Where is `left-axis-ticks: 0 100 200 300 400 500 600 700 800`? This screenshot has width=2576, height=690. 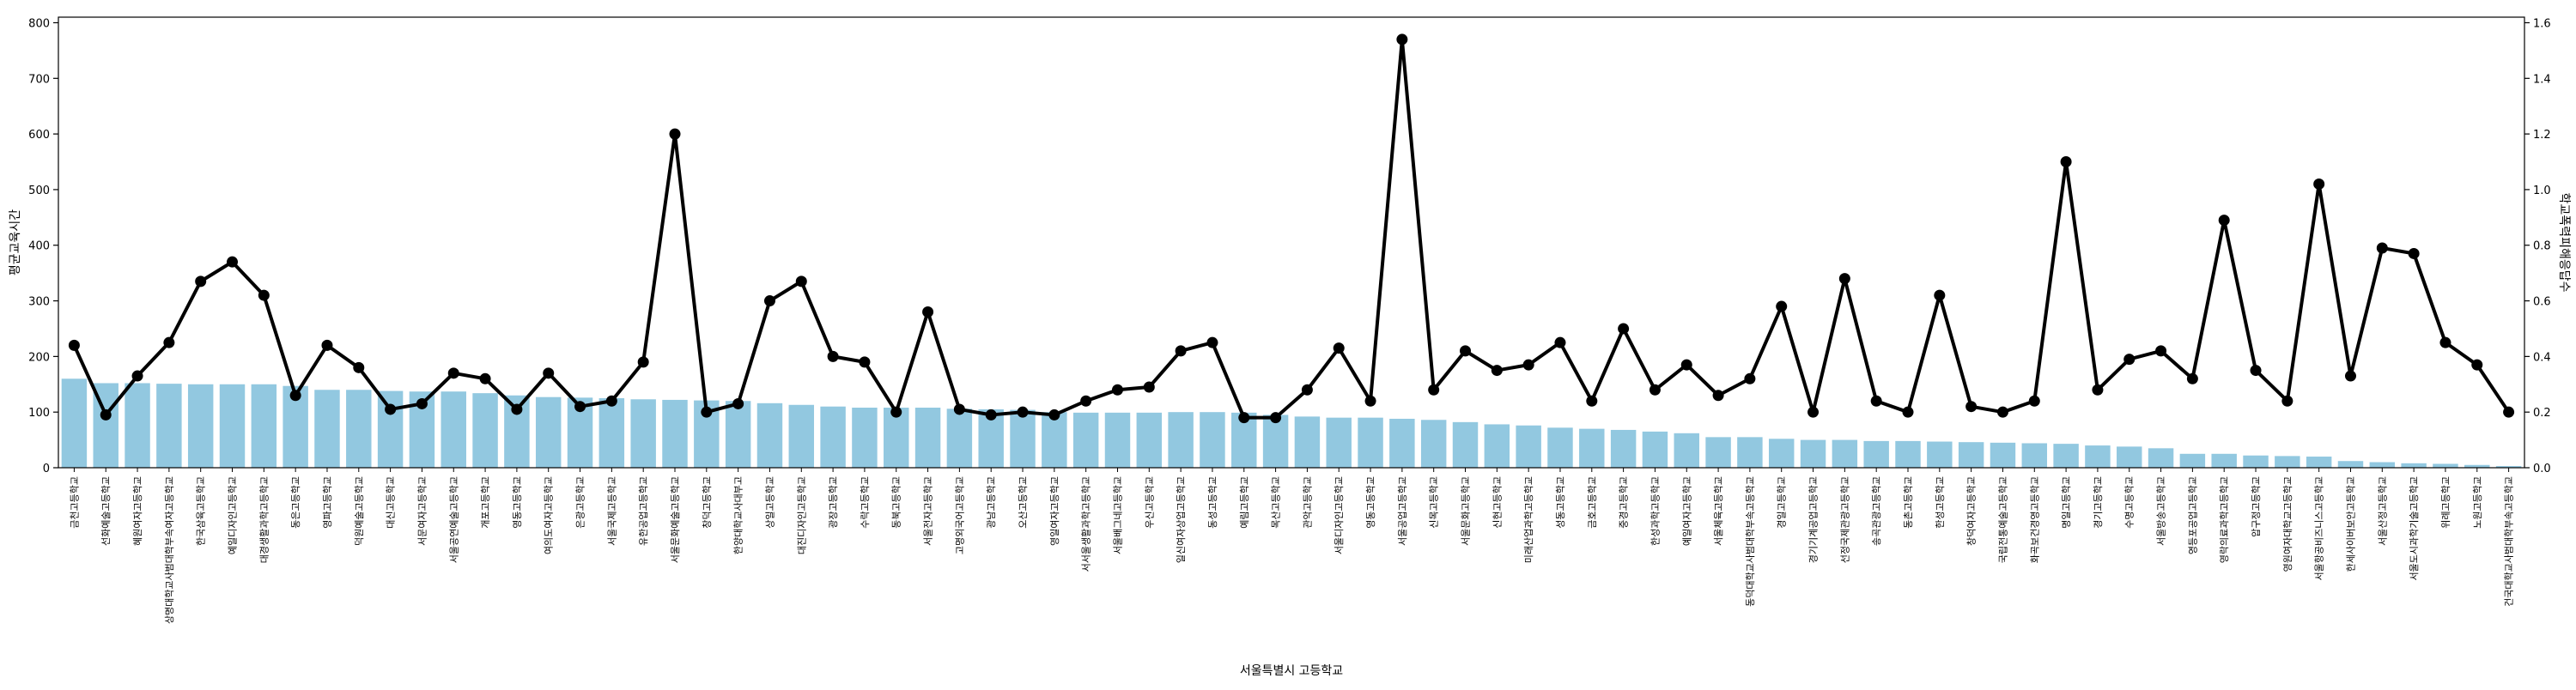
left-axis-ticks: 0 100 200 300 400 500 600 700 800 is located at coordinates (43, 246).